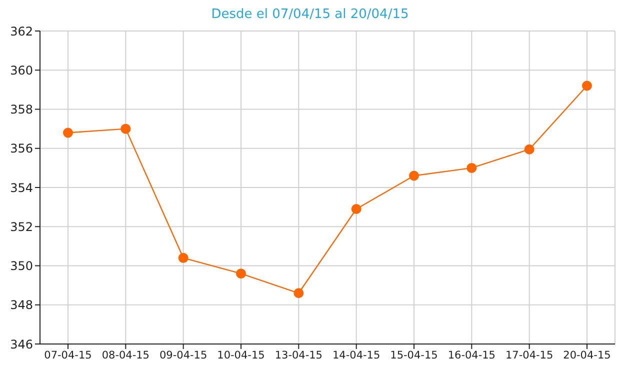 This screenshot has width=620, height=375. What do you see at coordinates (21, 109) in the screenshot?
I see `y-tick-label: 358` at bounding box center [21, 109].